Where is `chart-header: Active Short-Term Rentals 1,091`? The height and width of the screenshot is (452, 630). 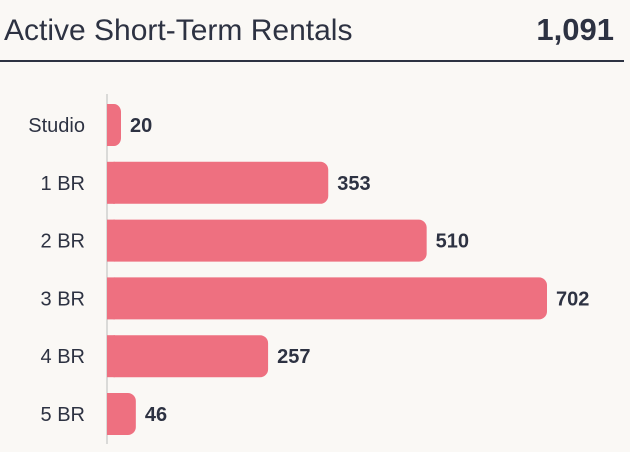
chart-header: Active Short-Term Rentals 1,091 is located at coordinates (312, 31).